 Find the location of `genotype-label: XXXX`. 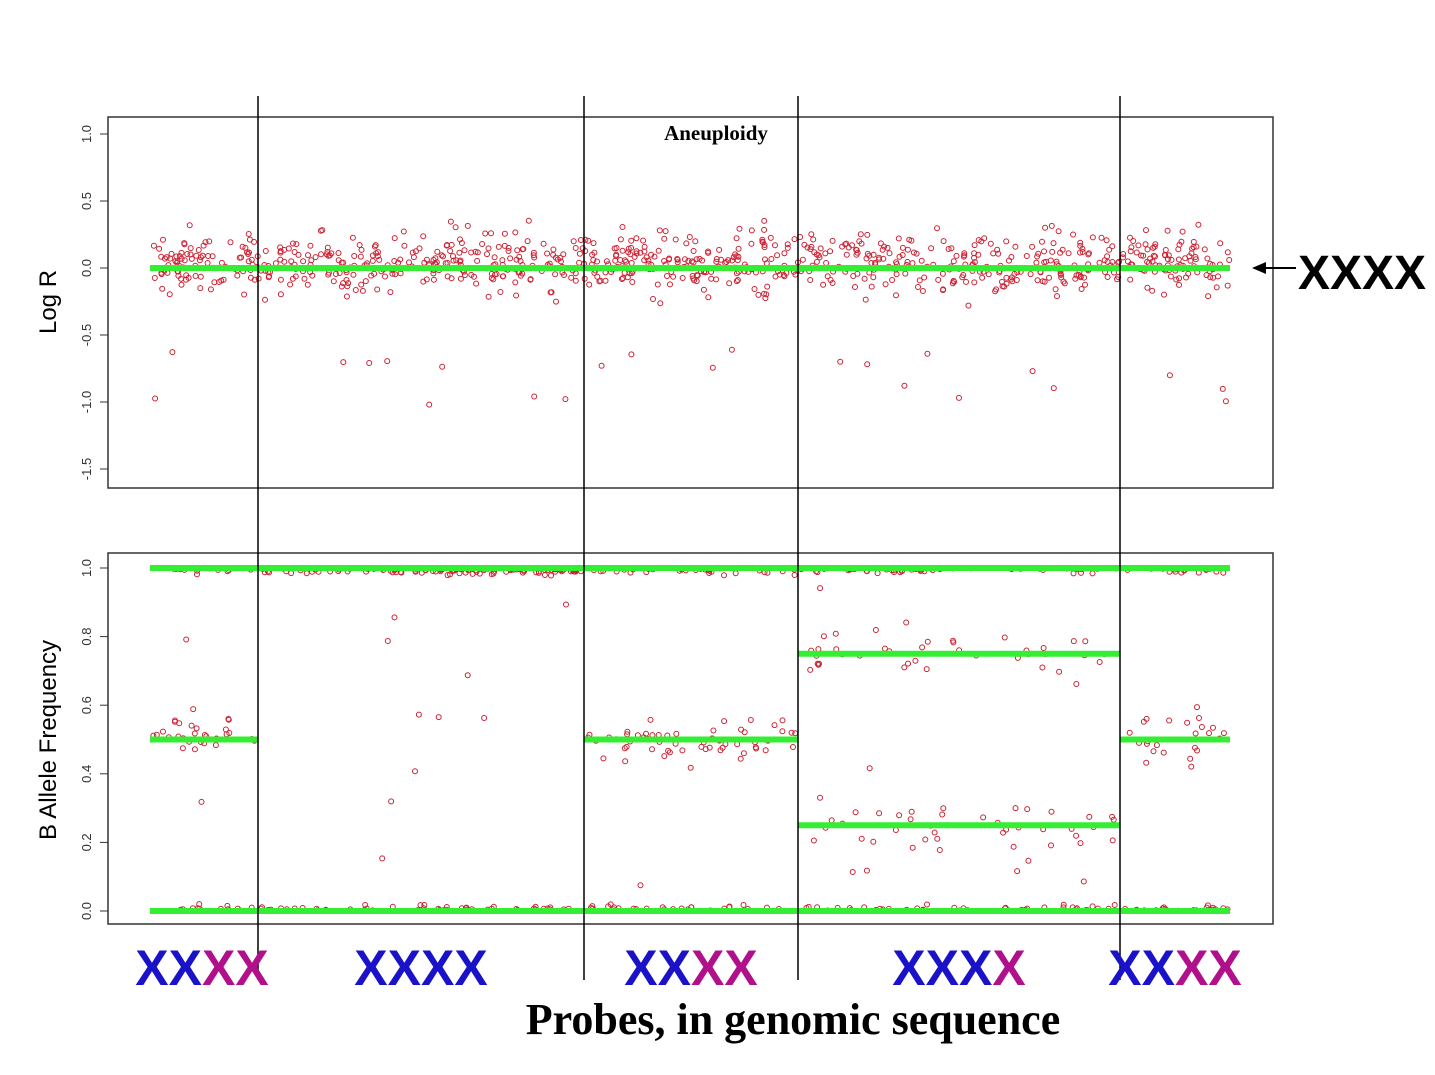

genotype-label: XXXX is located at coordinates (1174, 968).